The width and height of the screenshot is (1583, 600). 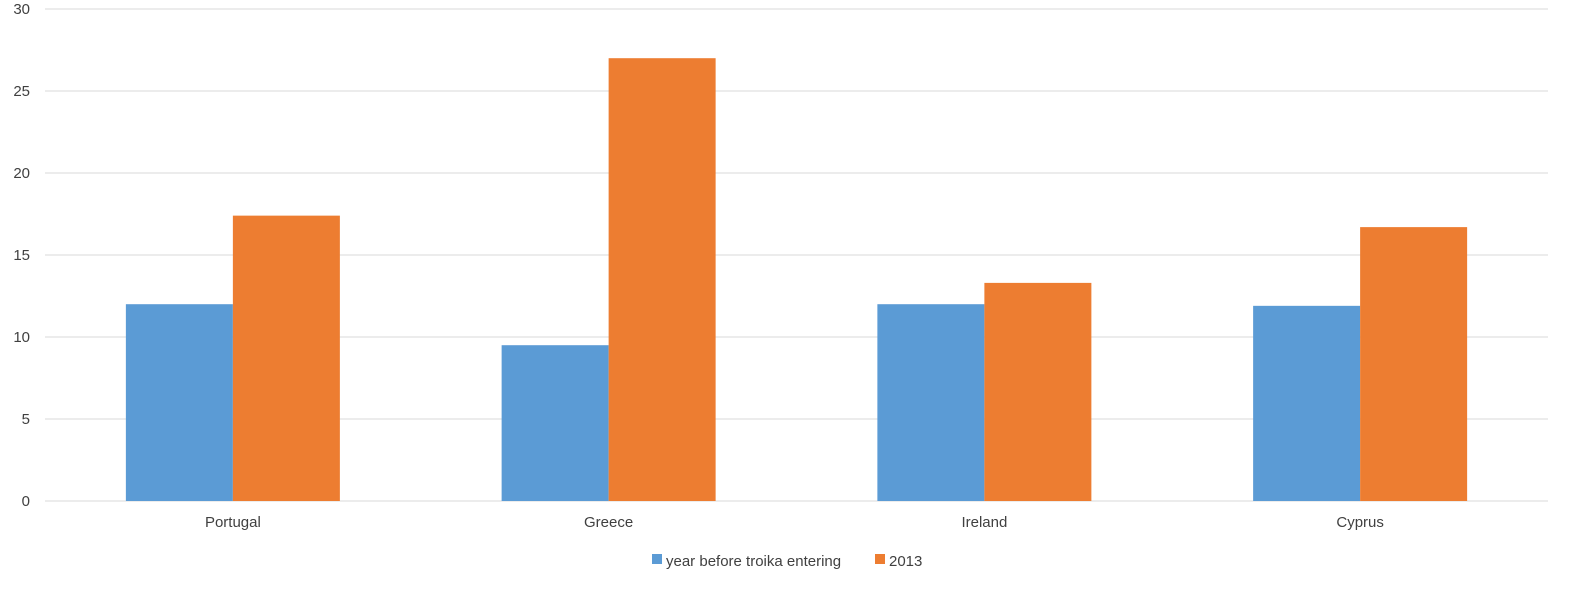 I want to click on x-axis-tick-labels: Portugal Greece Ireland Cyprus, so click(x=794, y=522).